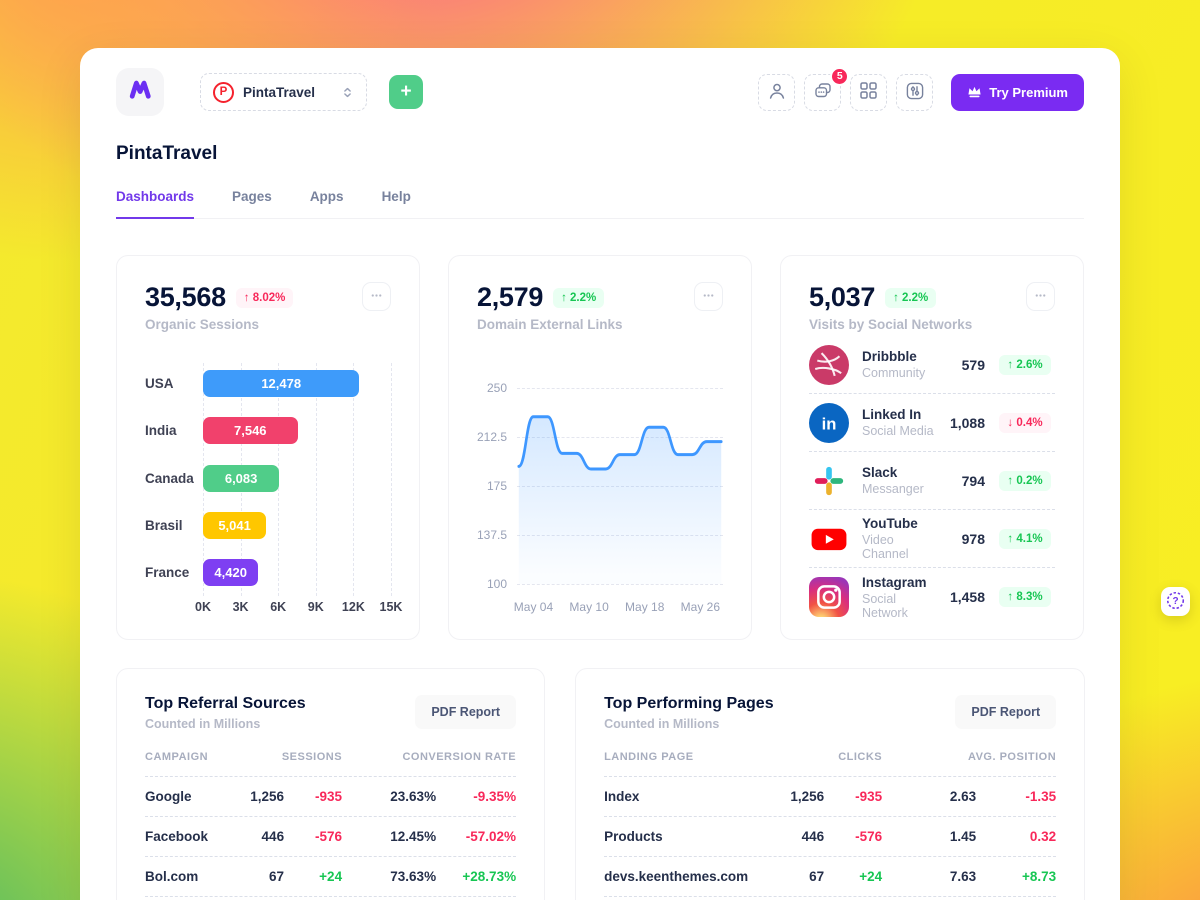  Describe the element at coordinates (202, 324) in the screenshot. I see `organic-sessions-subtitle: Organic Sessions` at that location.